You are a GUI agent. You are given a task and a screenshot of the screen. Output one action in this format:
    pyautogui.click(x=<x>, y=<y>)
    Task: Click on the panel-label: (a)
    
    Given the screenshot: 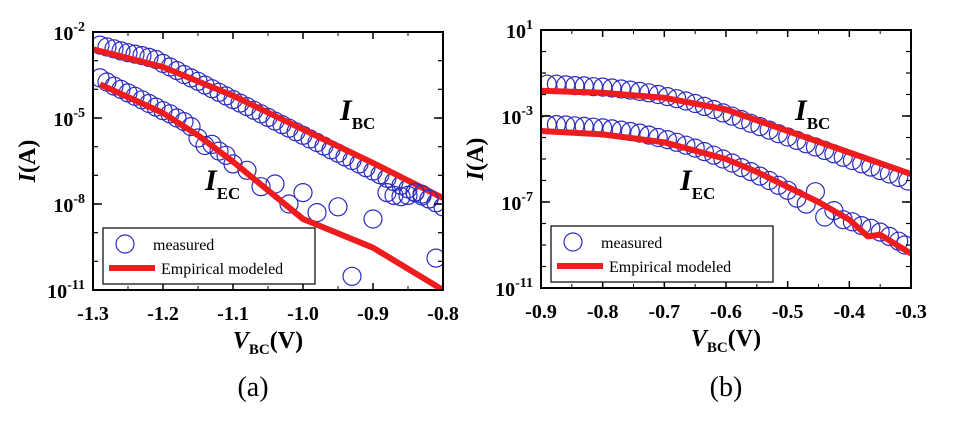 What is the action you would take?
    pyautogui.click(x=252, y=387)
    